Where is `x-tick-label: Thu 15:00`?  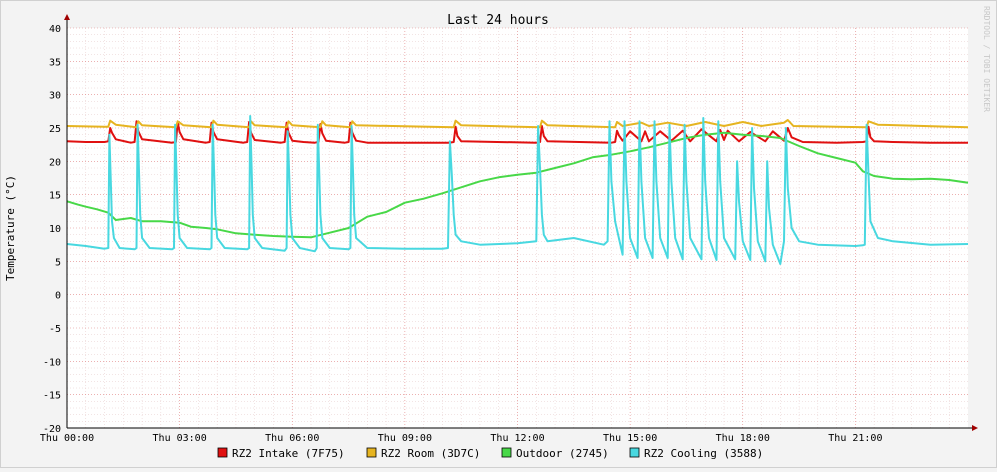 x-tick-label: Thu 15:00 is located at coordinates (630, 438).